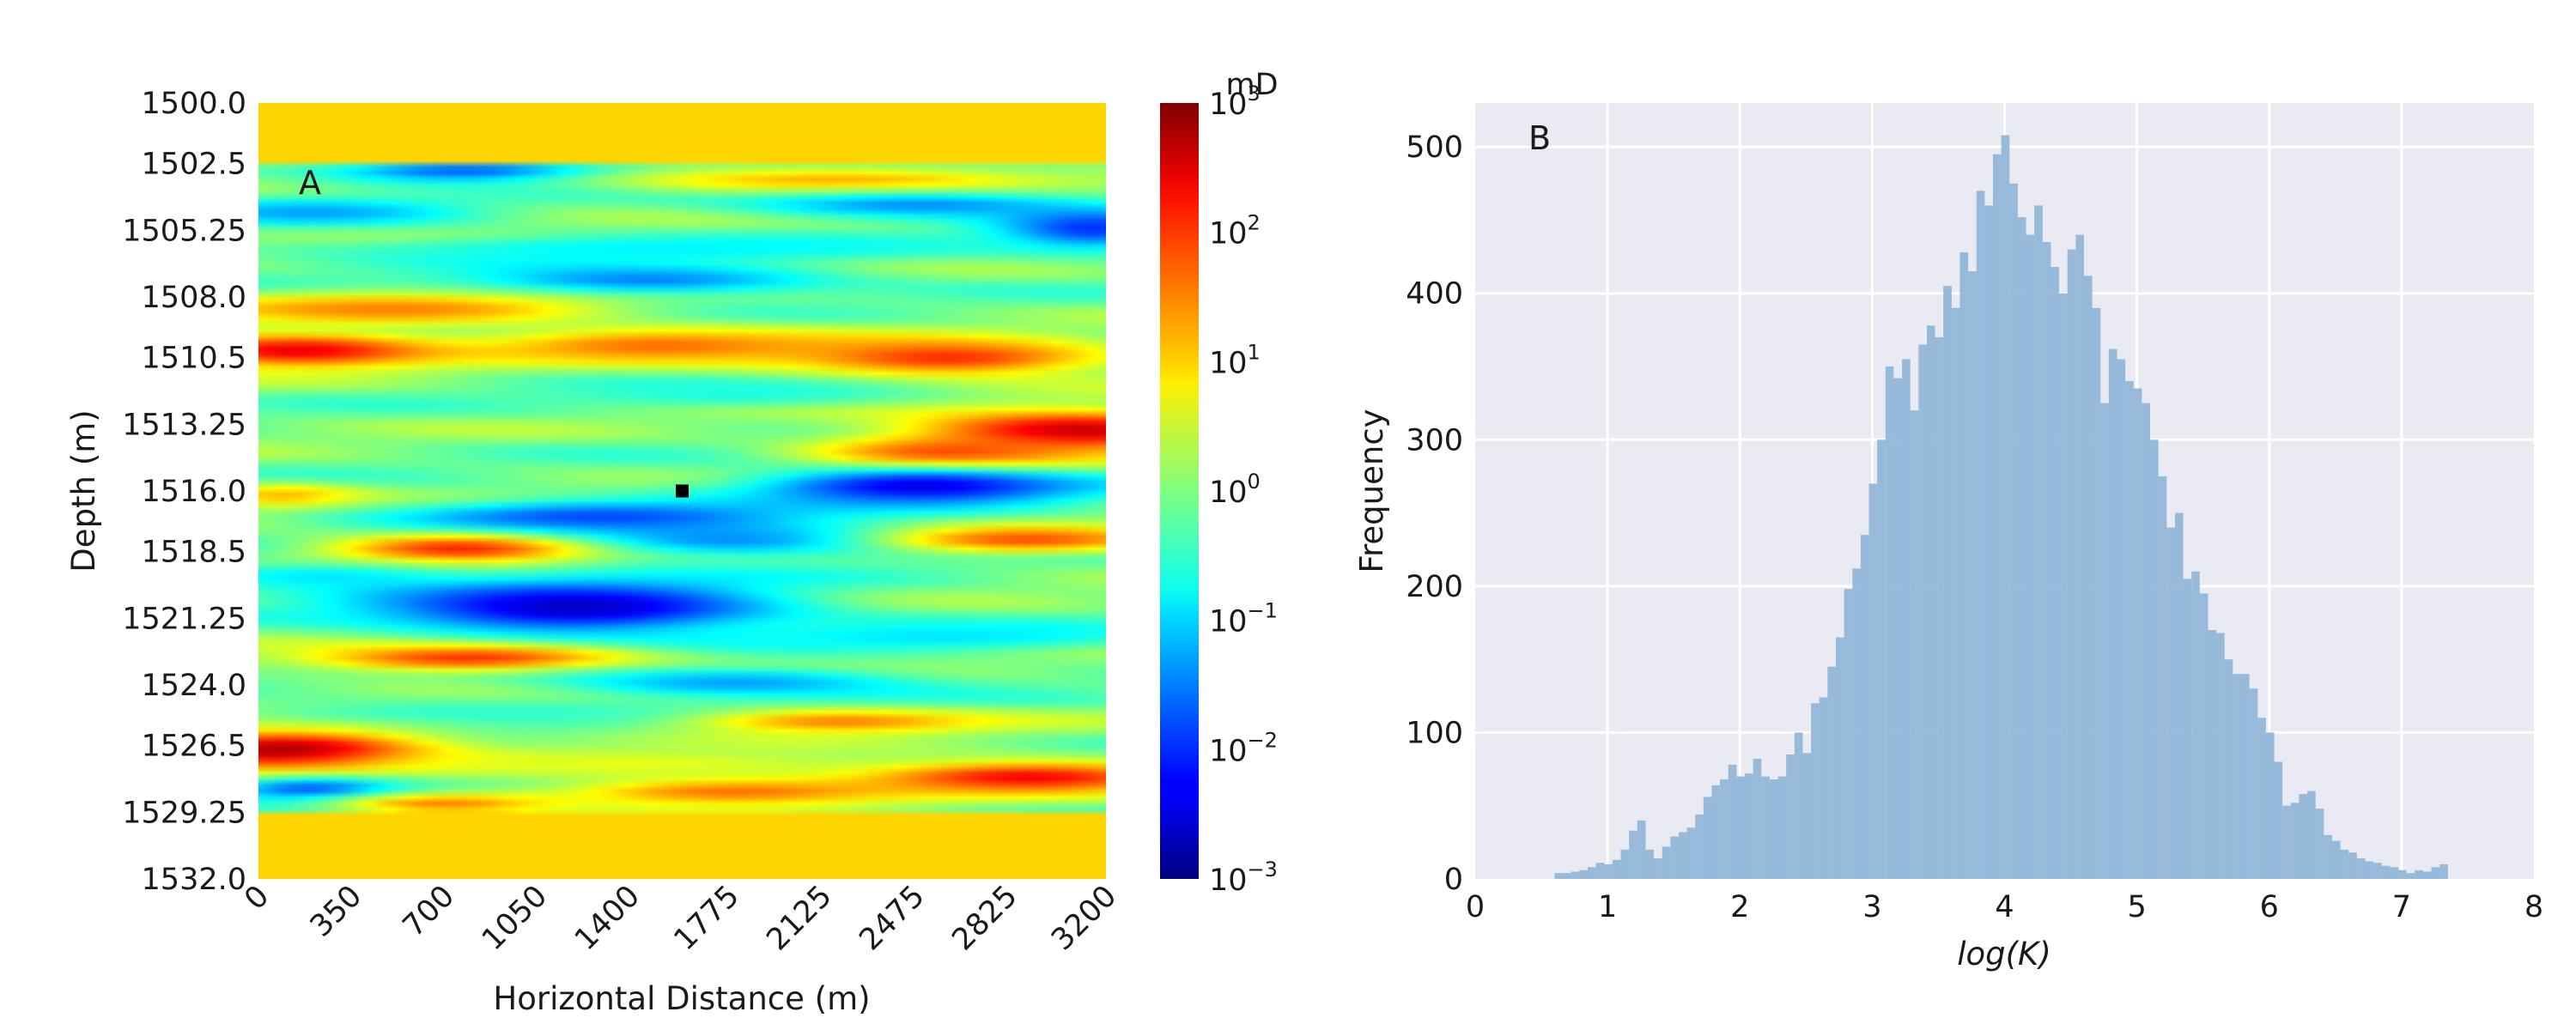 This screenshot has height=1030, width=2576. Describe the element at coordinates (1434, 587) in the screenshot. I see `histogram-y-tick-label: 200` at that location.